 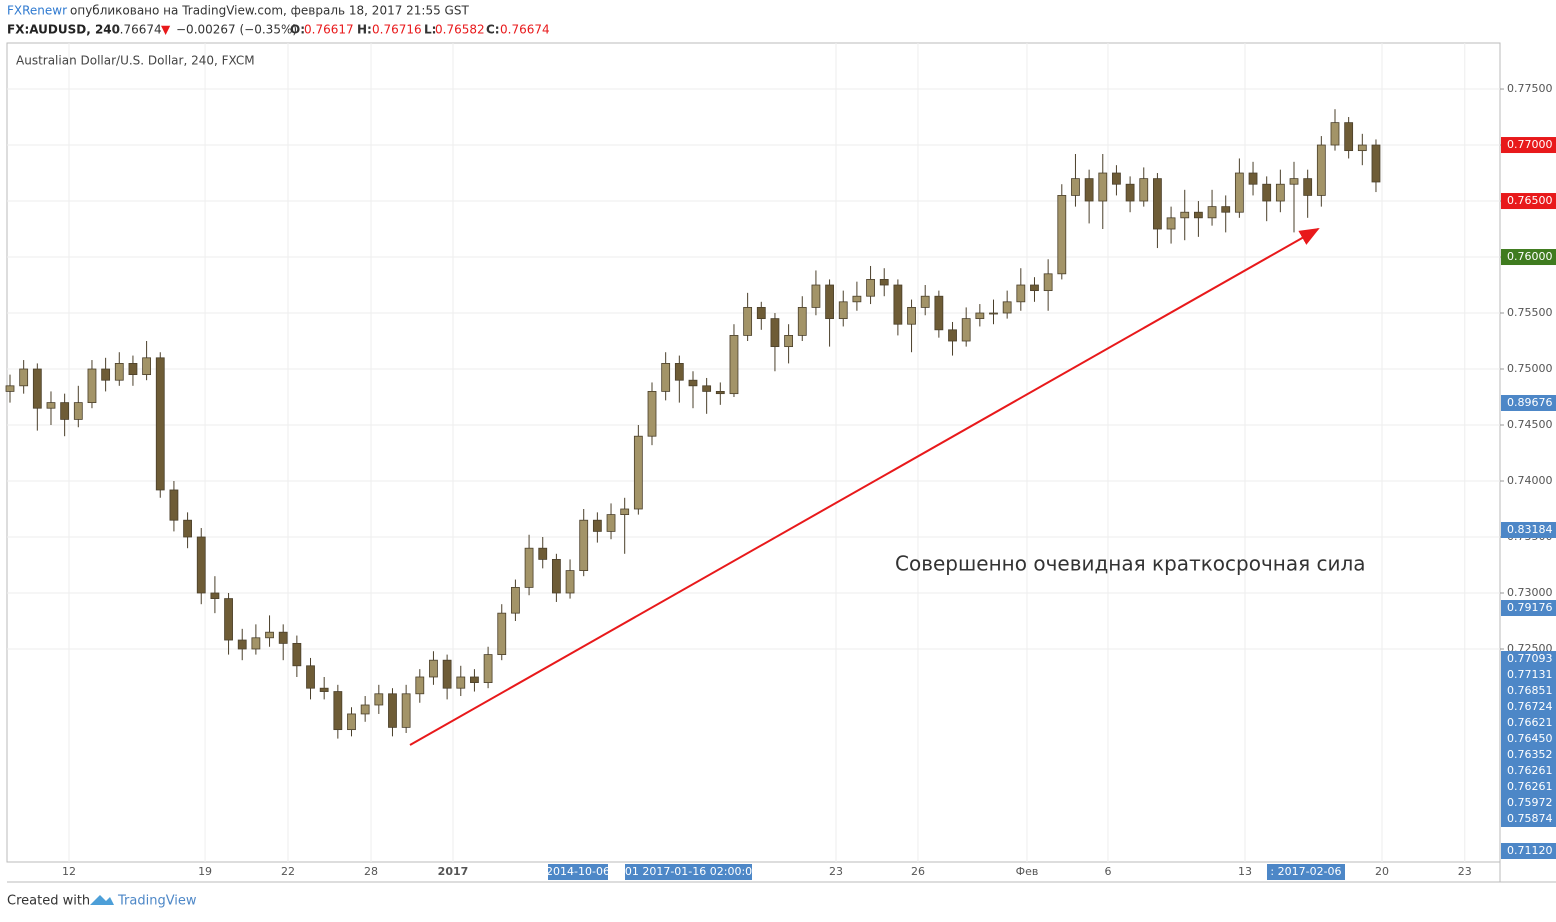 What do you see at coordinates (1530, 658) in the screenshot?
I see `price-marker: 0.77093` at bounding box center [1530, 658].